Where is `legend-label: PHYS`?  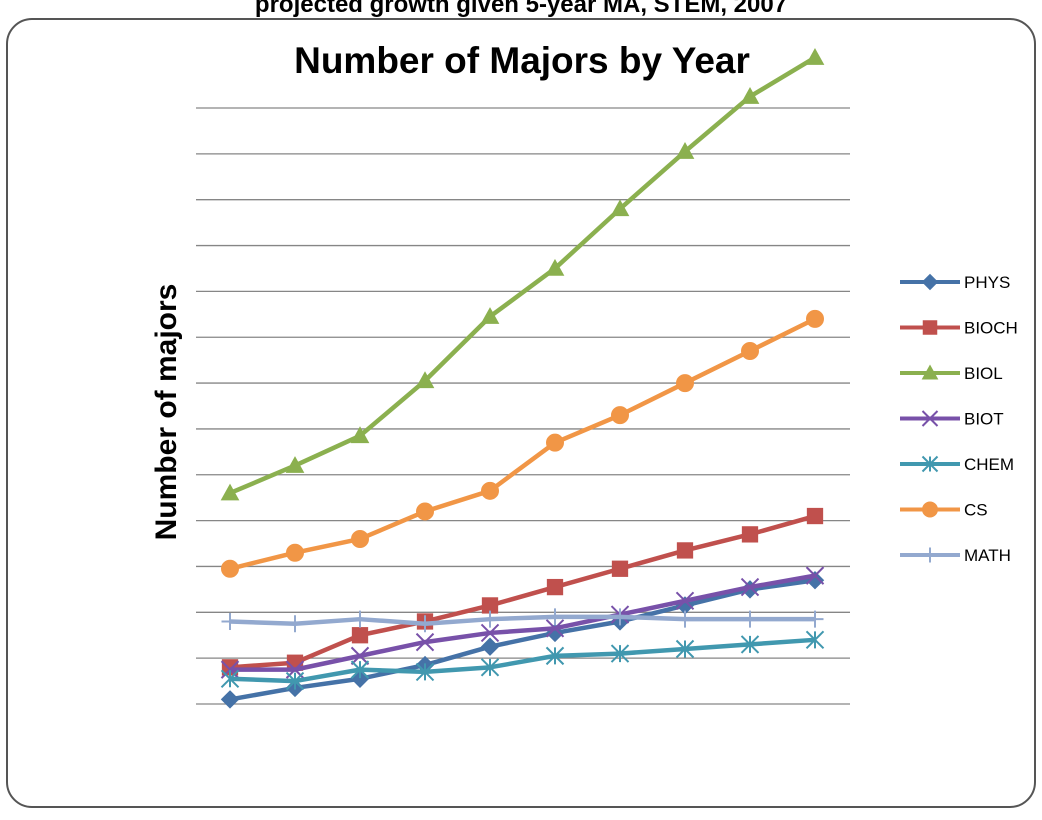
legend-label: PHYS is located at coordinates (987, 282).